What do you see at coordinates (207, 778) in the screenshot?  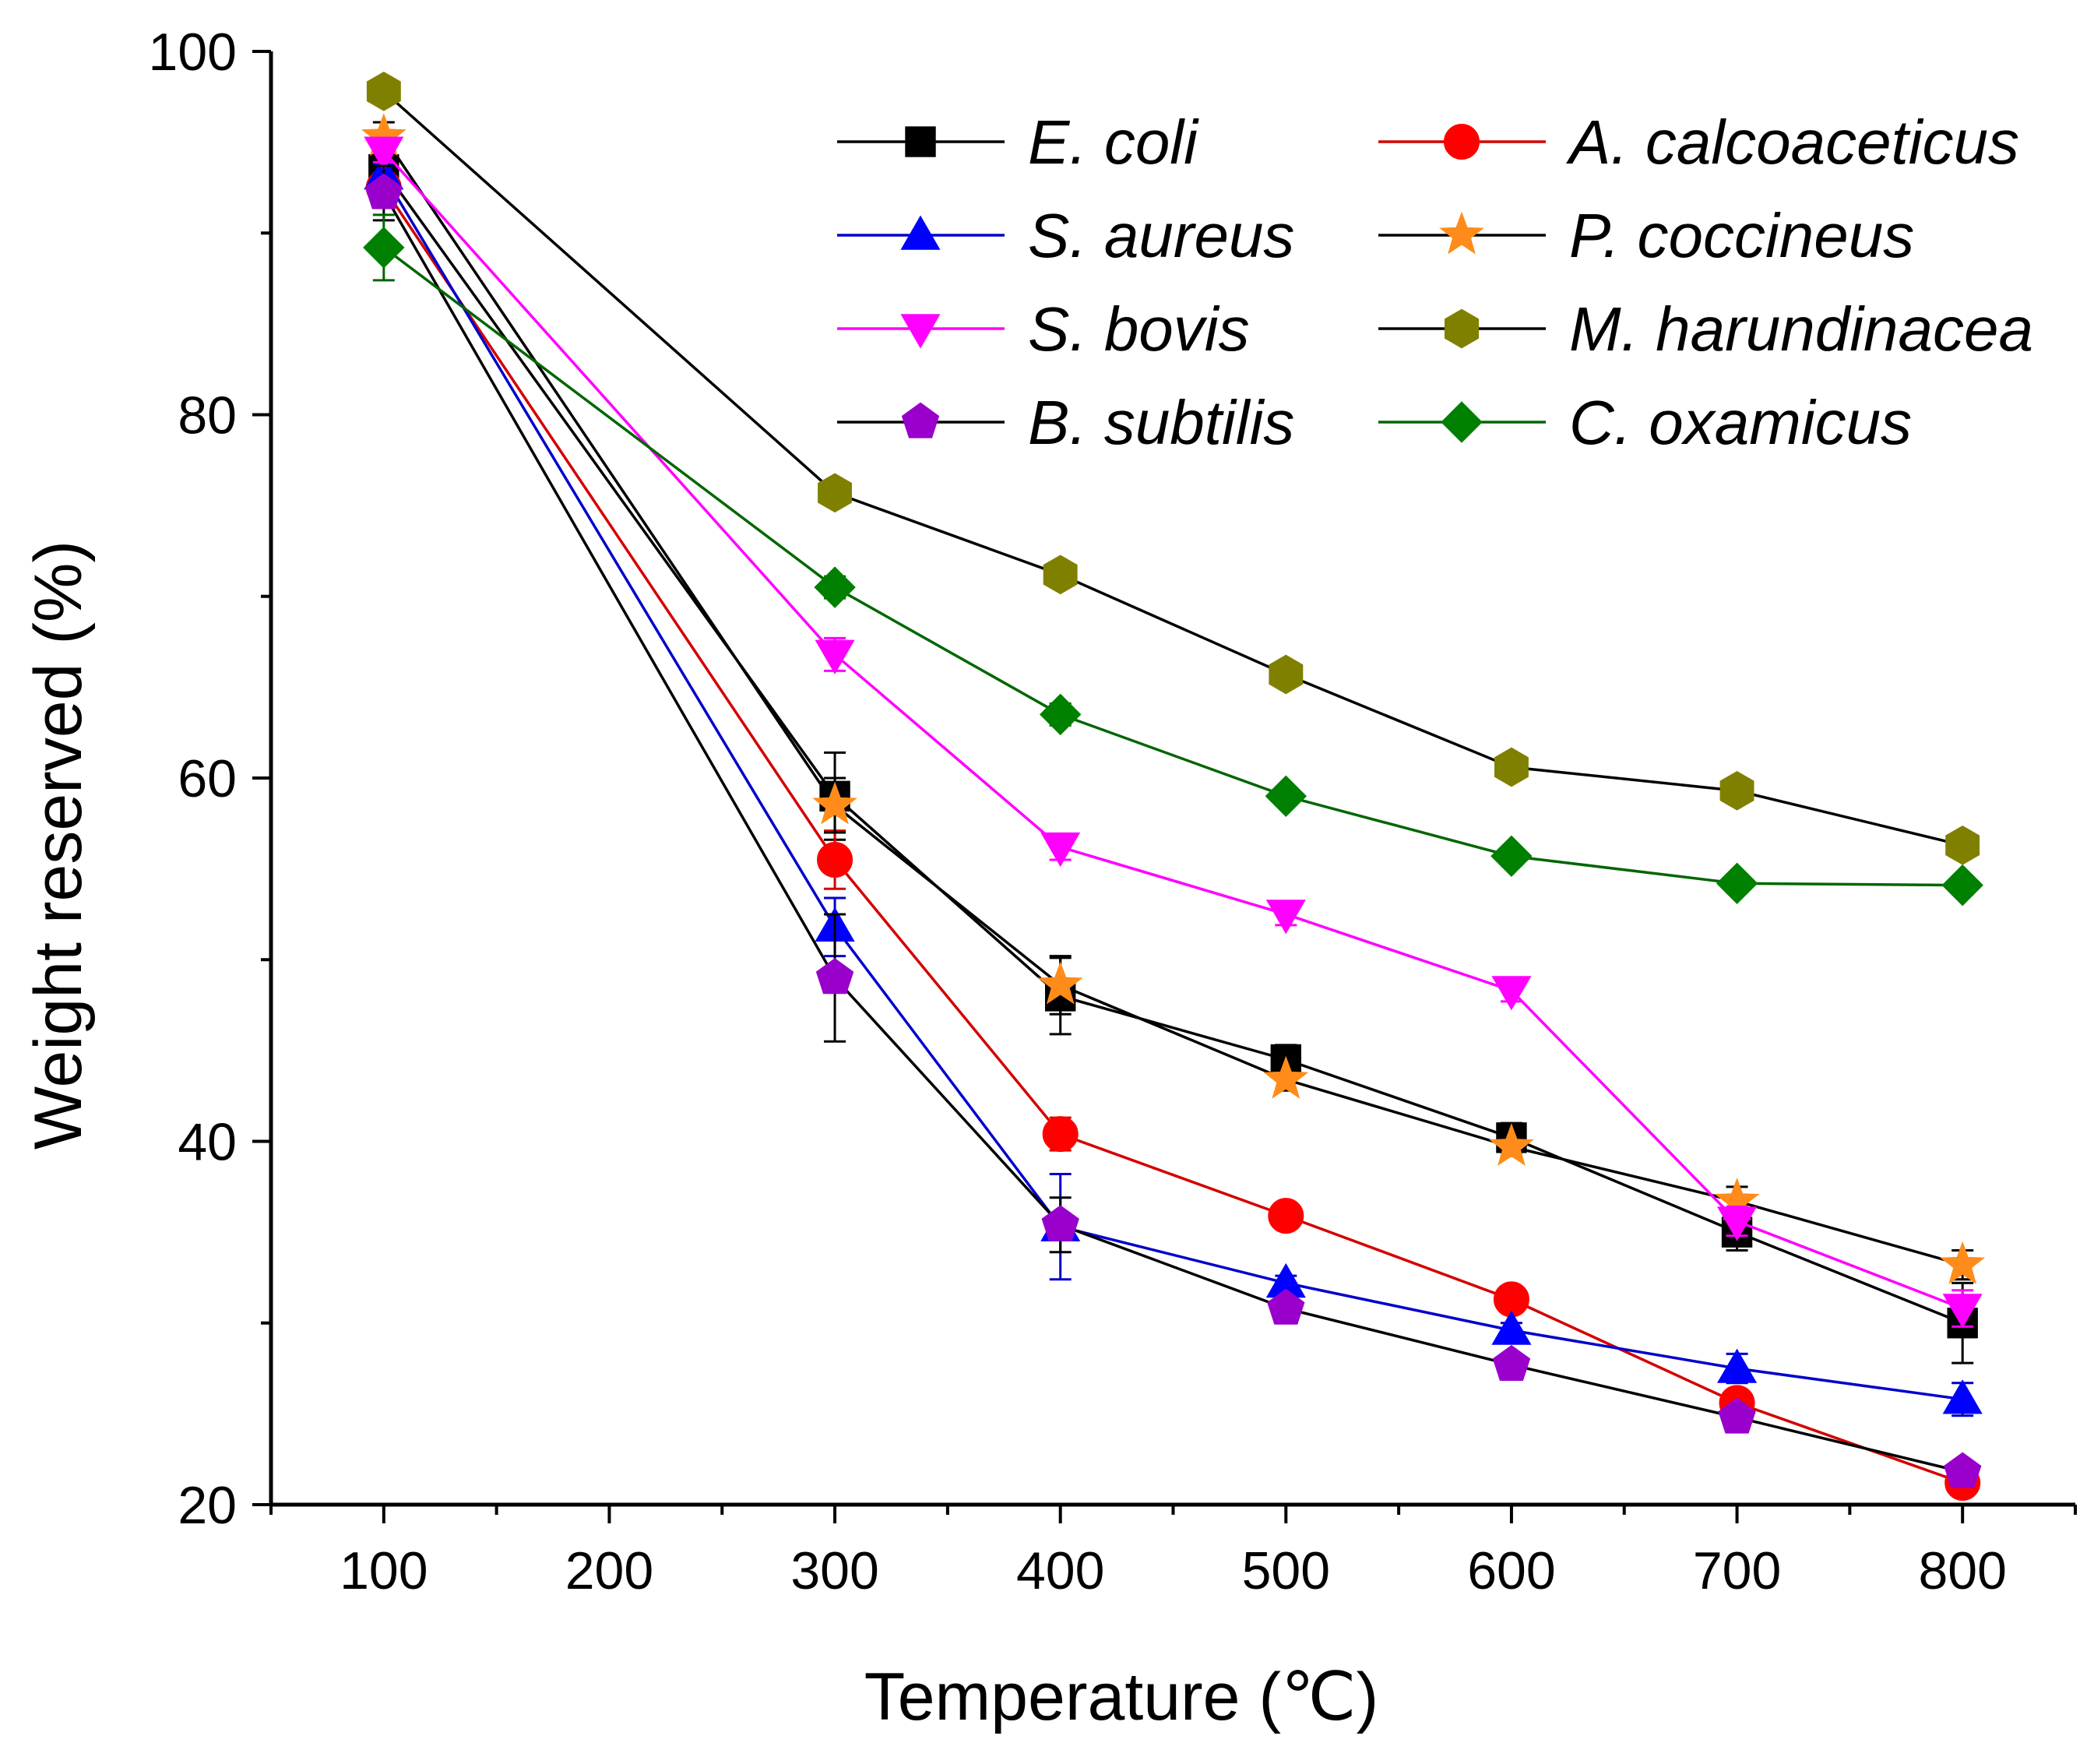 I see `y-tick-label: 60` at bounding box center [207, 778].